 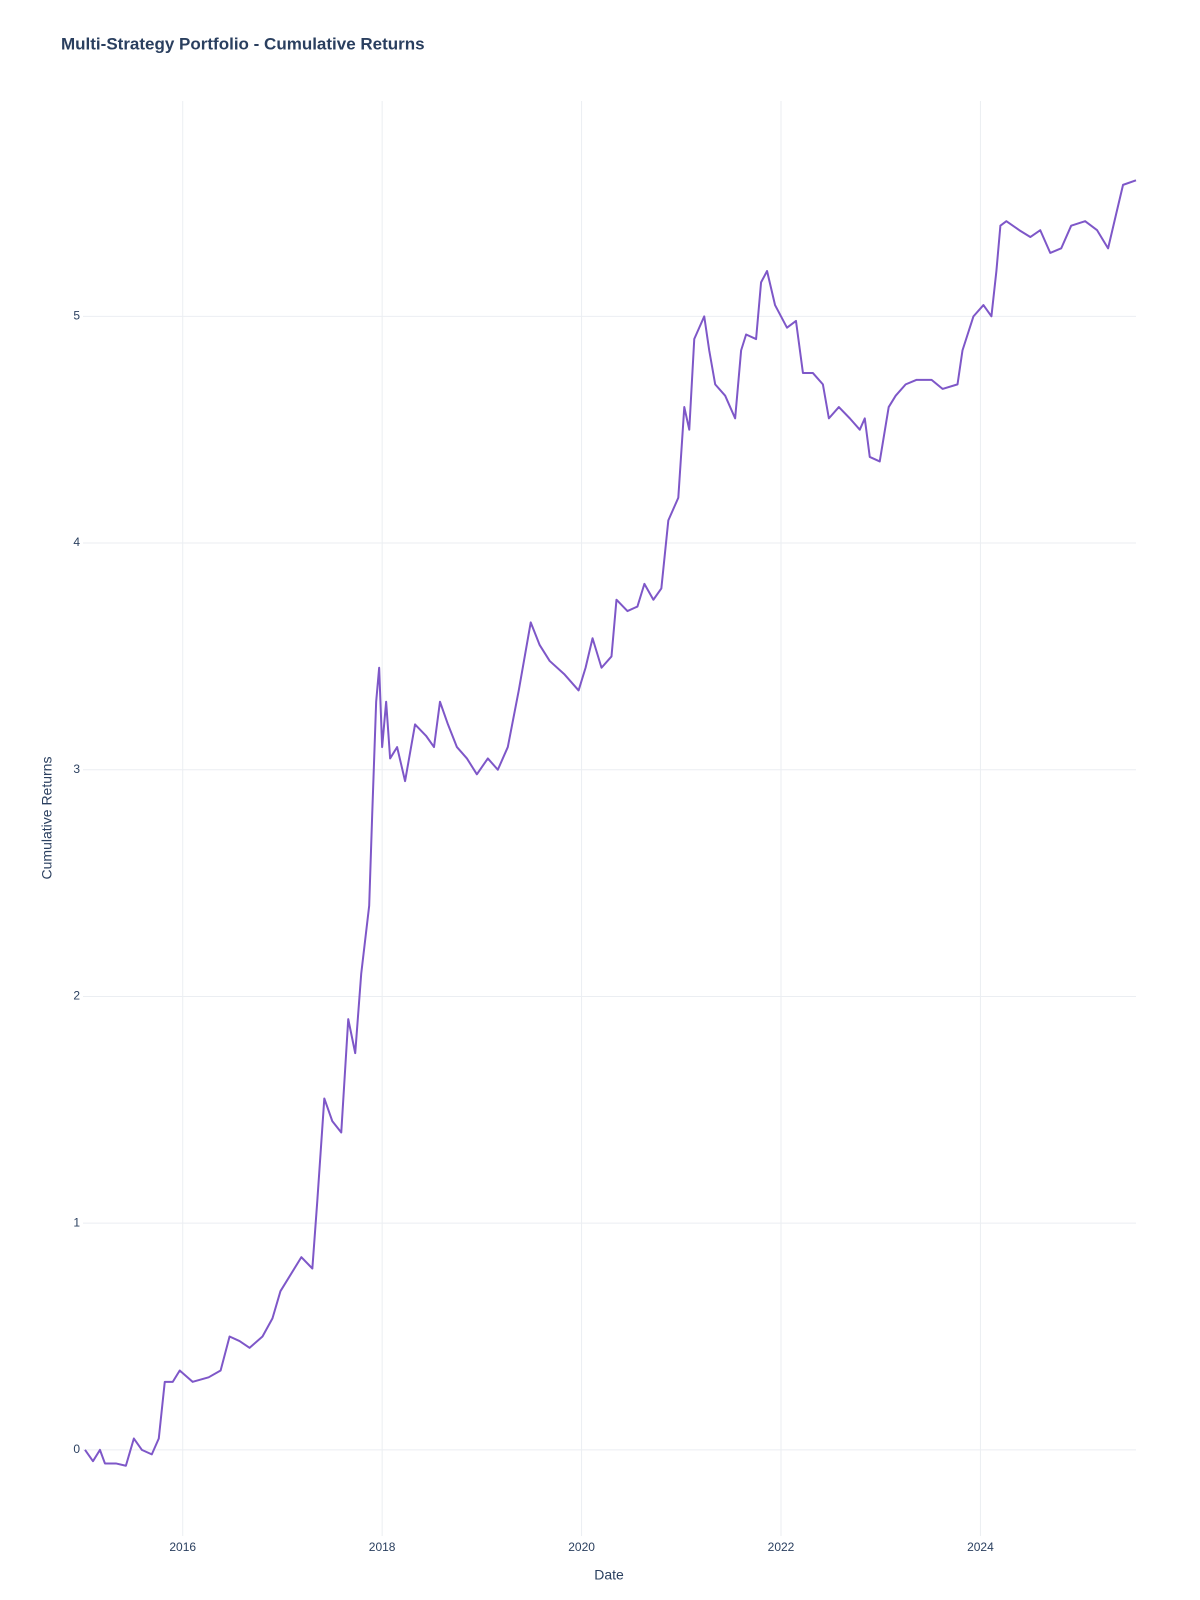 What do you see at coordinates (76, 542) in the screenshot?
I see `y-tick-label: 4` at bounding box center [76, 542].